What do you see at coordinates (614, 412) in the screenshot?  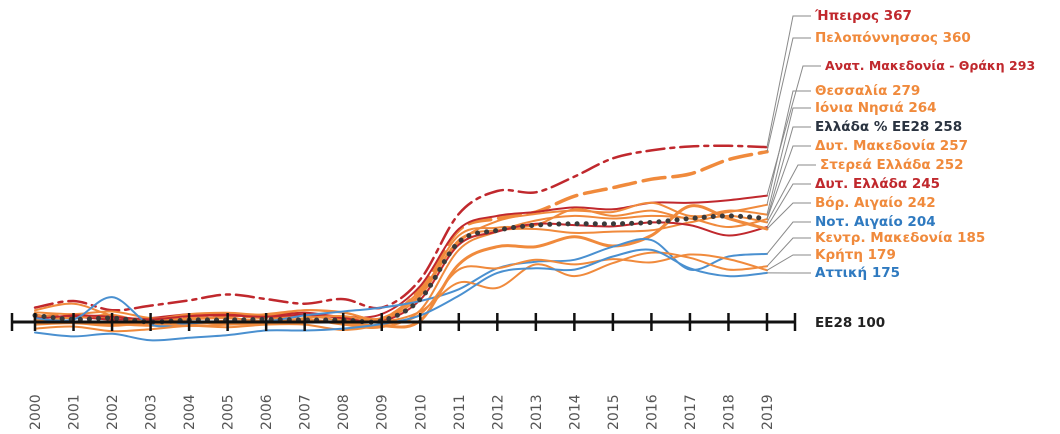 I see `x-tick-label: 2015` at bounding box center [614, 412].